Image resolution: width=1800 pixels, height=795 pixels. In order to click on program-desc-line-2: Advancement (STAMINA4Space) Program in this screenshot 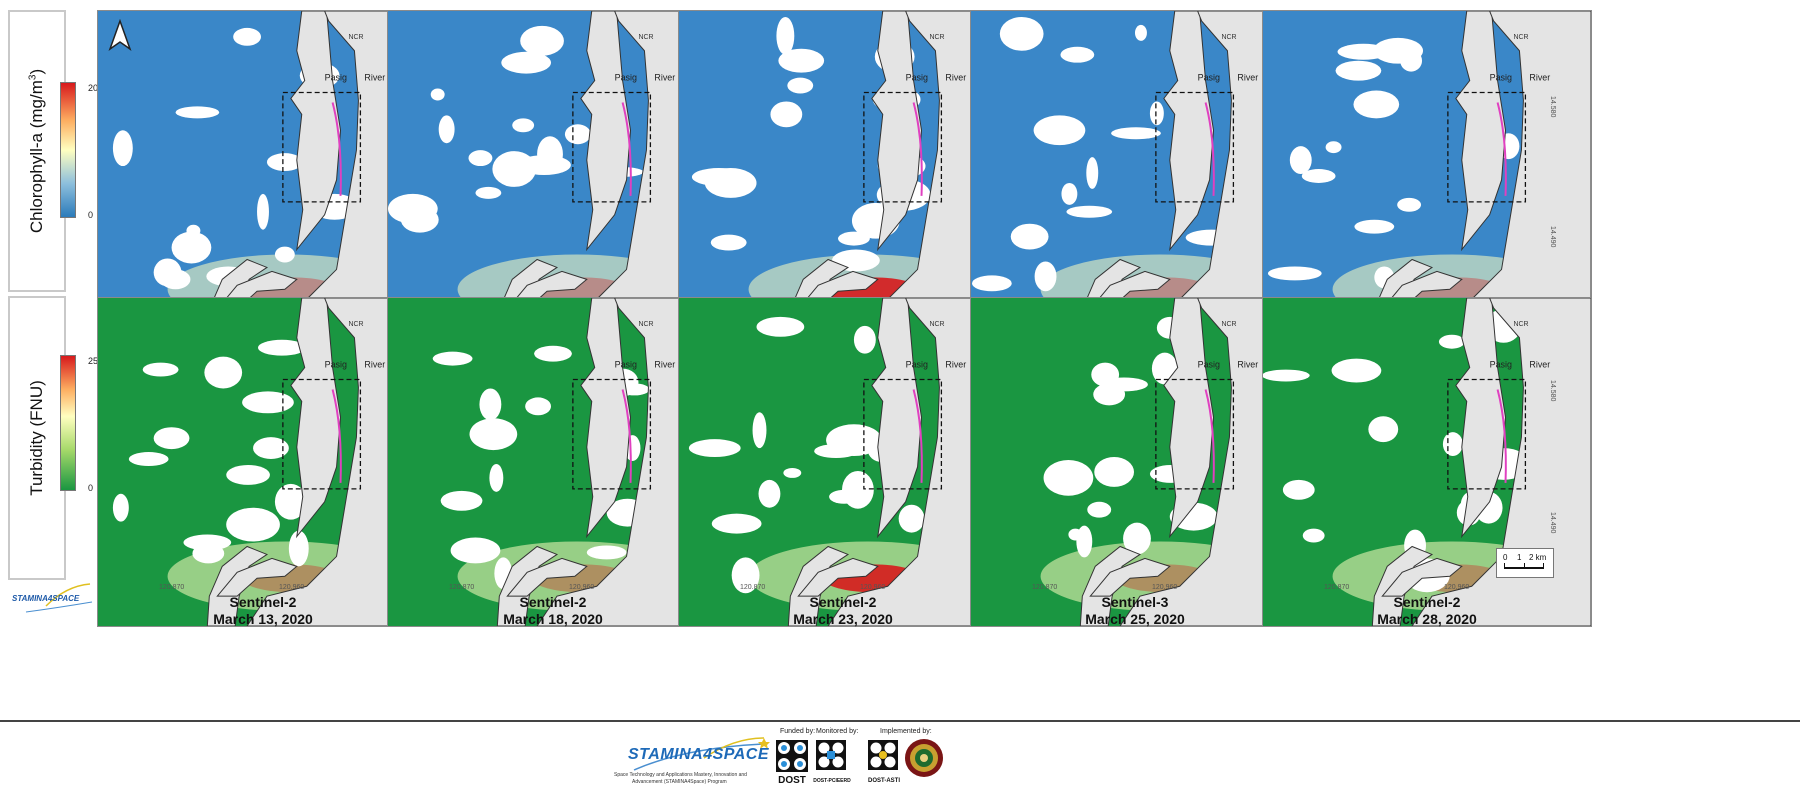, I will do `click(679, 782)`.